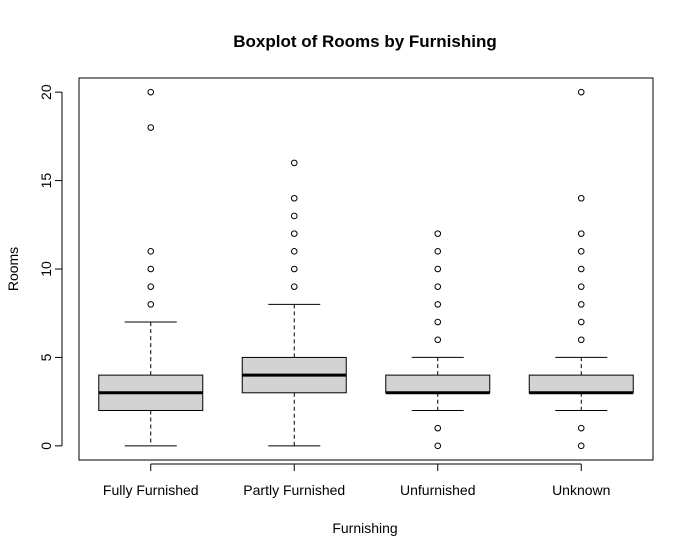  Describe the element at coordinates (46, 269) in the screenshot. I see `y-tick-label: 10` at that location.